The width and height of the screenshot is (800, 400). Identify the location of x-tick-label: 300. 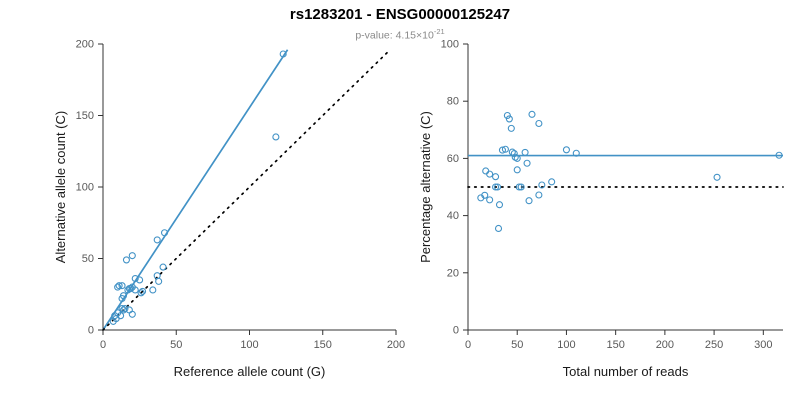
(763, 345).